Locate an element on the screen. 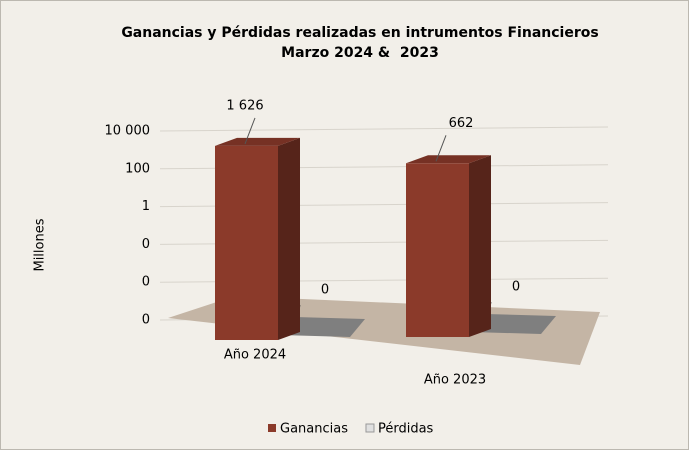  legend-label: Pérdidas is located at coordinates (406, 429).